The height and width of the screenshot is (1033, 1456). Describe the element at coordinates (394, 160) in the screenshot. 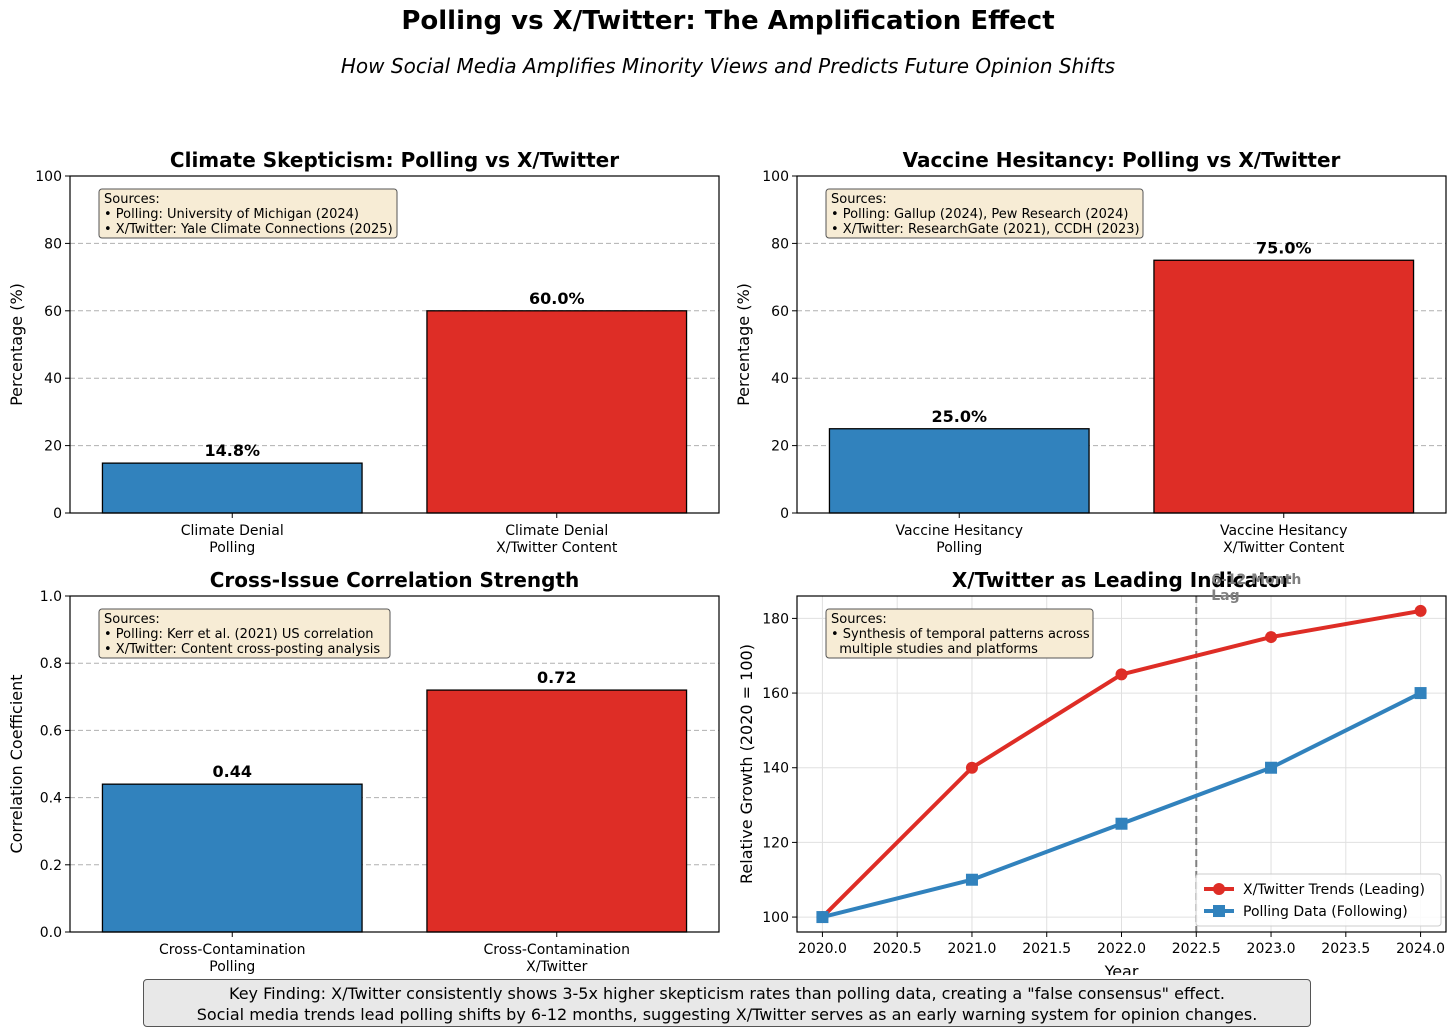

I see `chart-title: Climate Skepticism: Polling vs X/Twitter` at that location.